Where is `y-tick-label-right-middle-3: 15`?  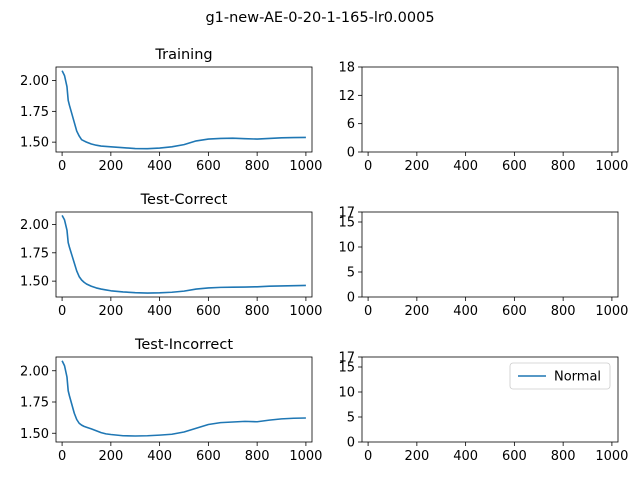
y-tick-label-right-middle-3: 15 is located at coordinates (346, 223).